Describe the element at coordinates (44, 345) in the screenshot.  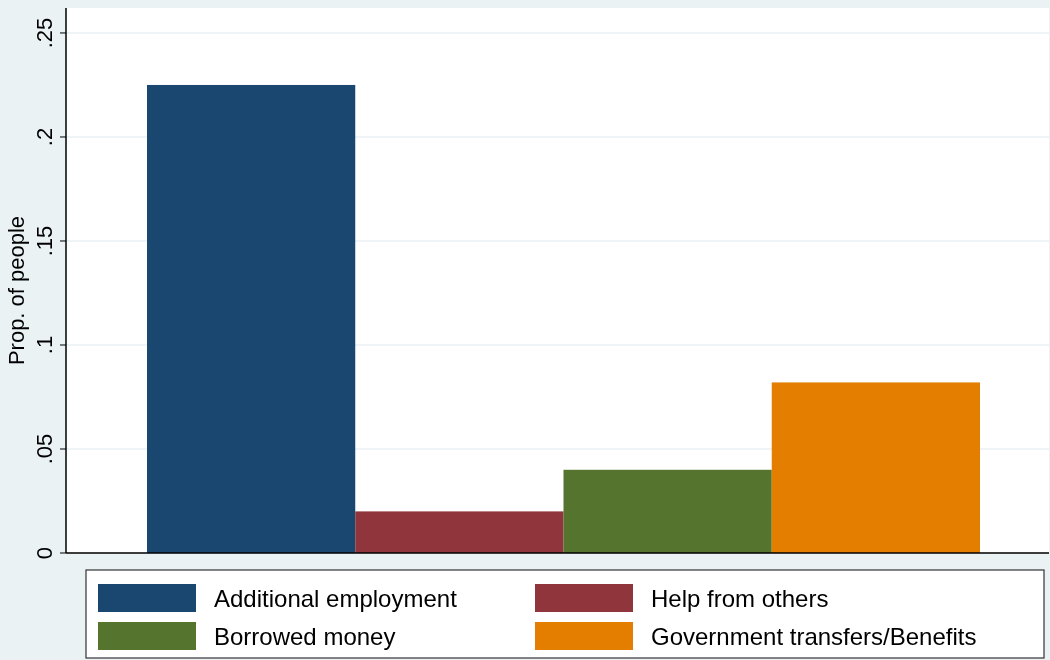
I see `y-tick-label: .1` at that location.